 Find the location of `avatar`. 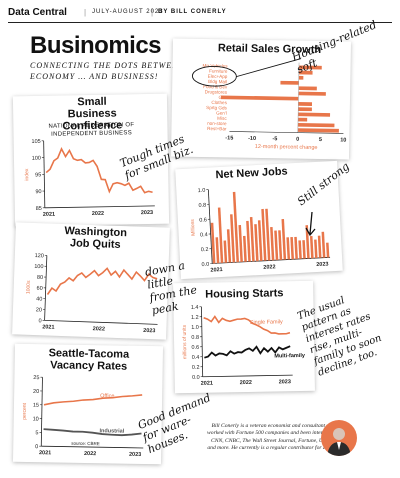

avatar is located at coordinates (339, 438).